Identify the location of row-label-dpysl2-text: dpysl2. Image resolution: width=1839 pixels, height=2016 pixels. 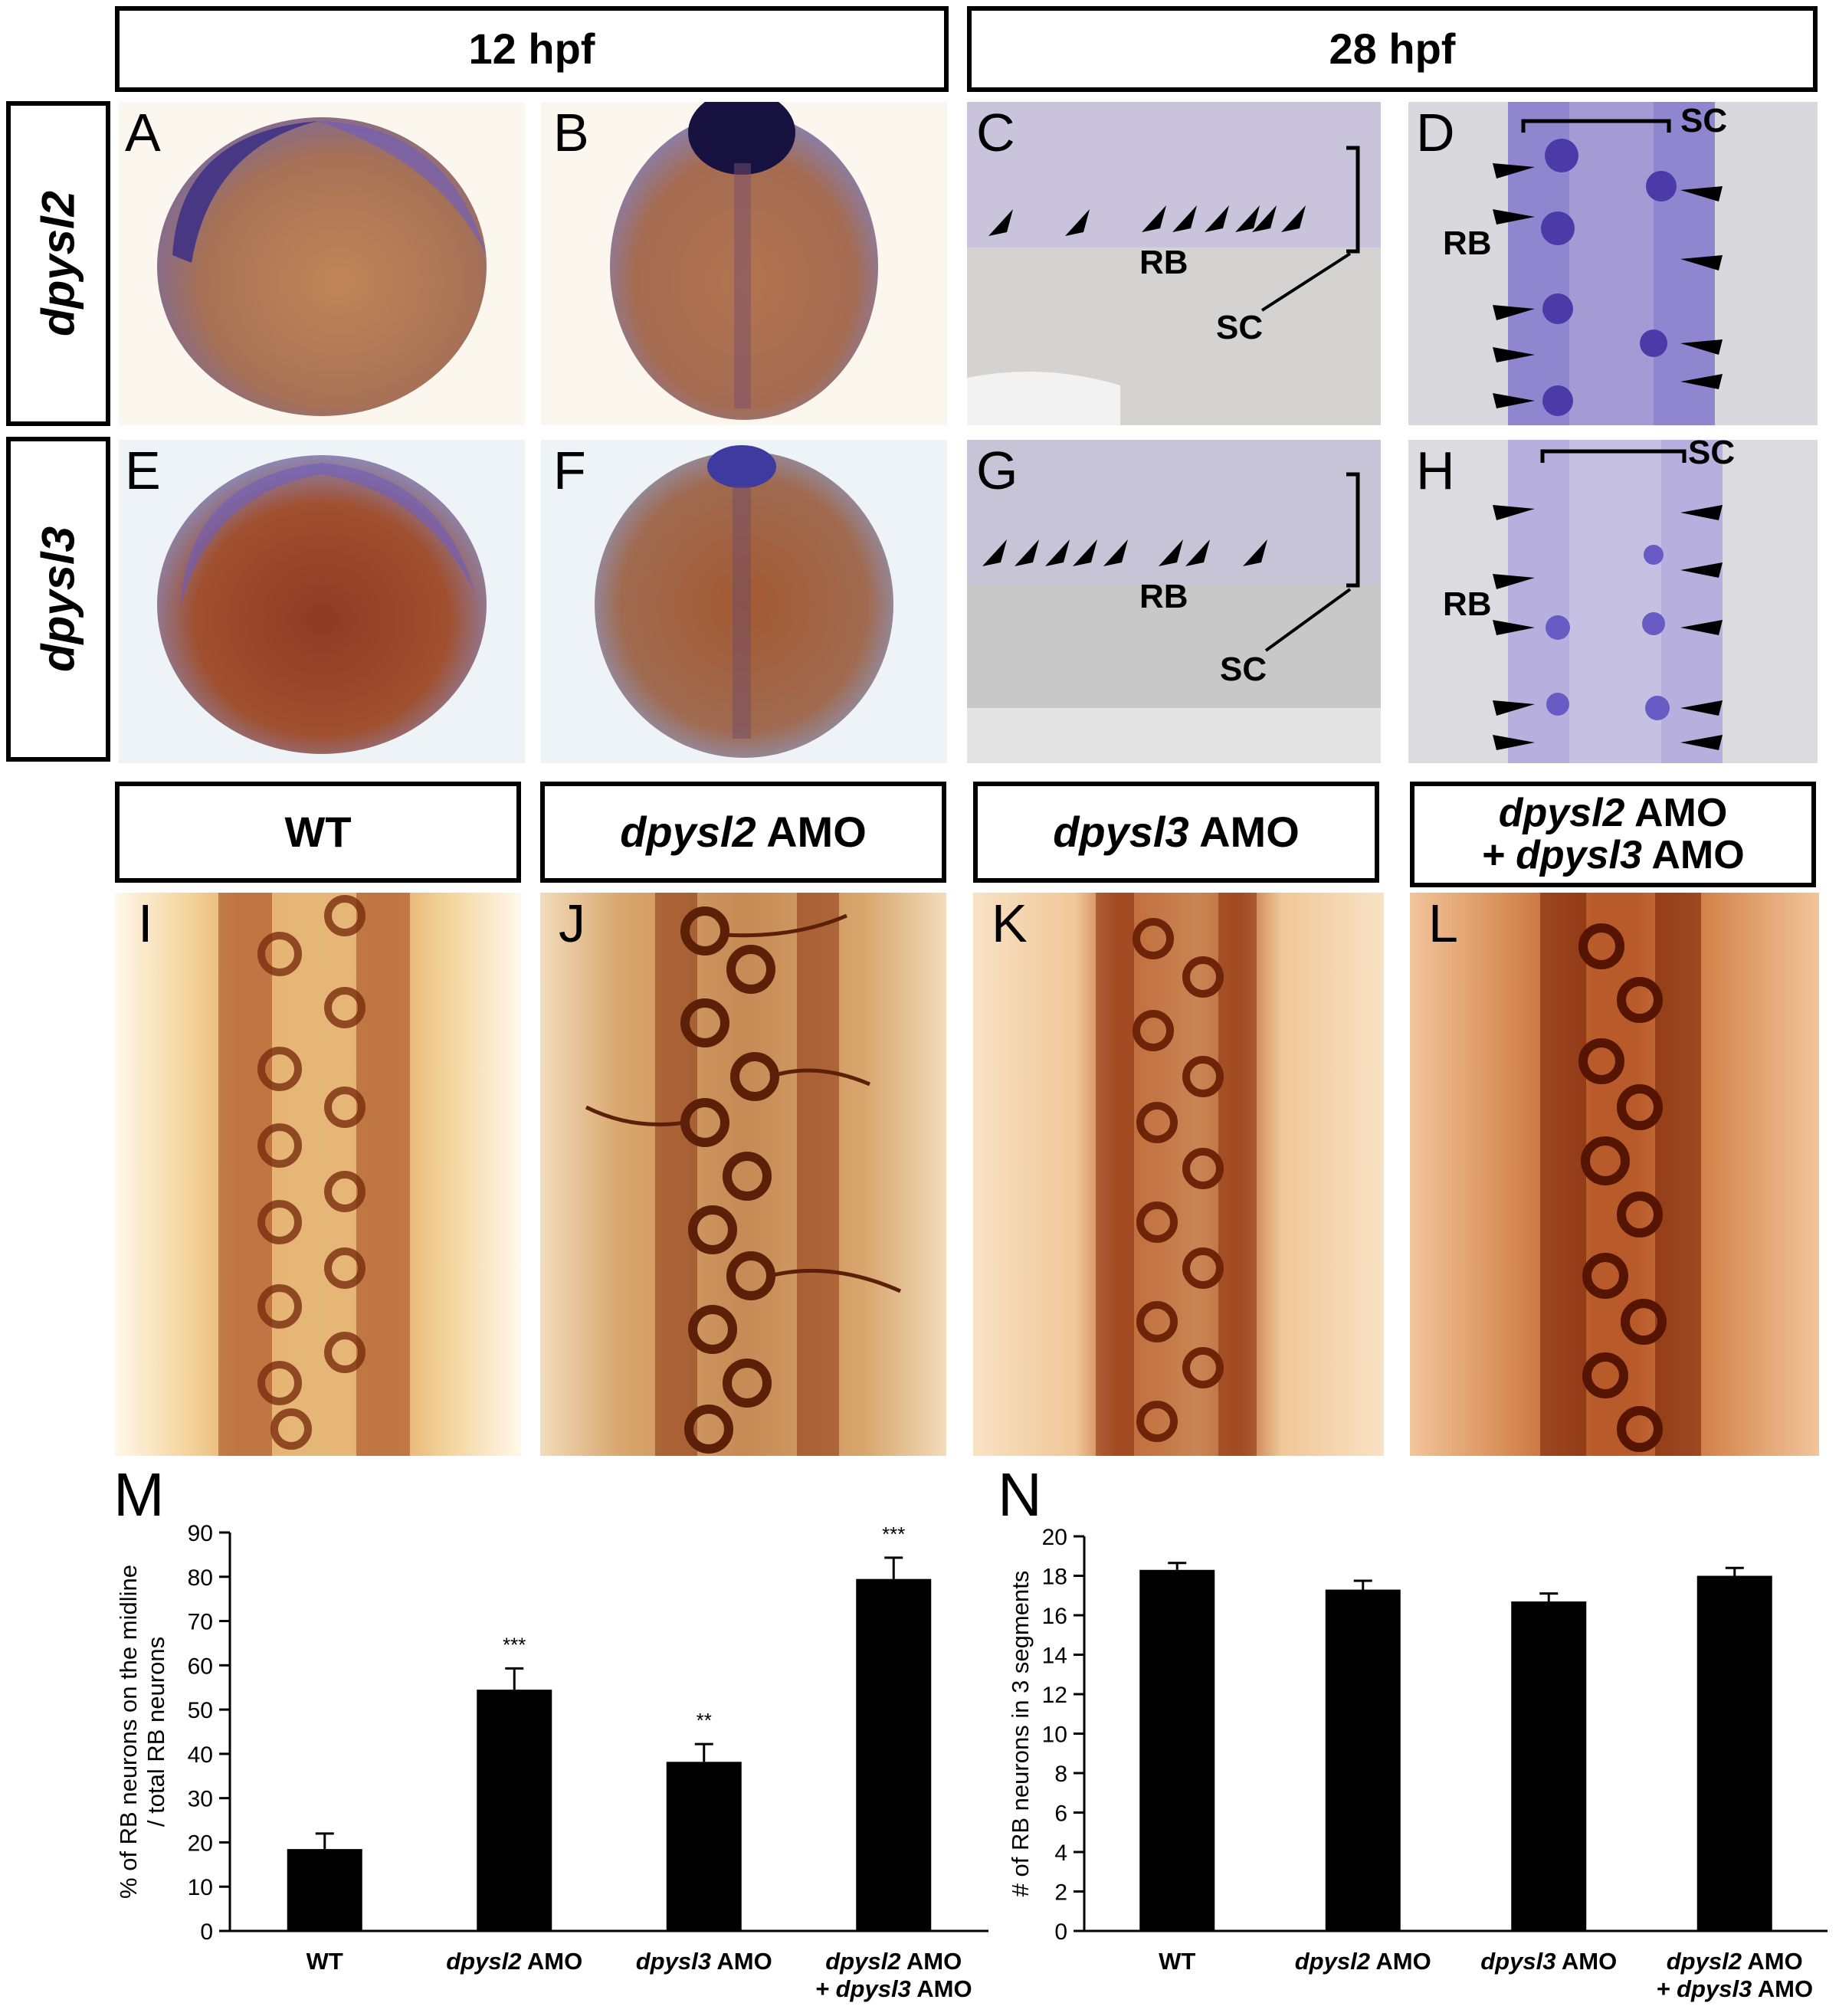
(58, 263).